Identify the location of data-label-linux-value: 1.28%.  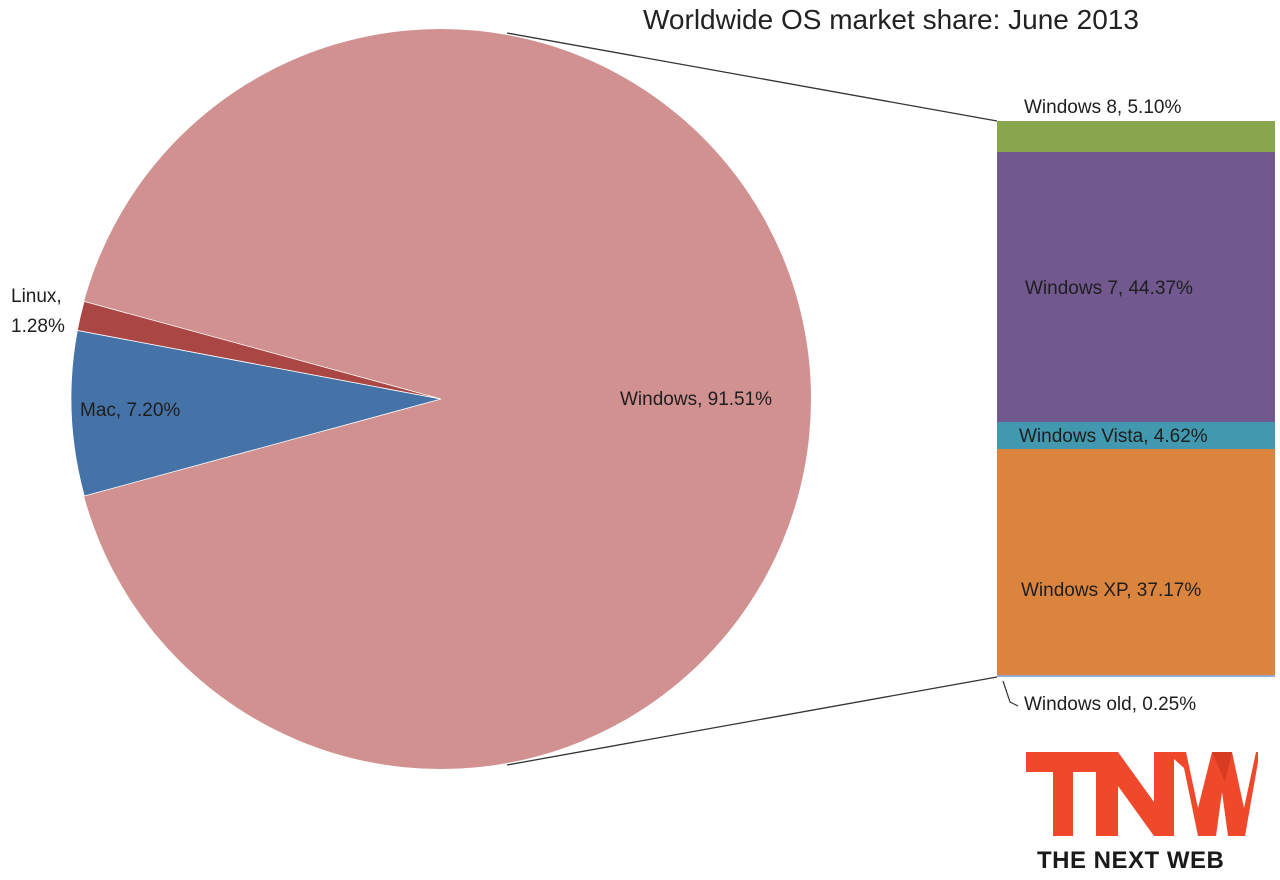
(38, 326).